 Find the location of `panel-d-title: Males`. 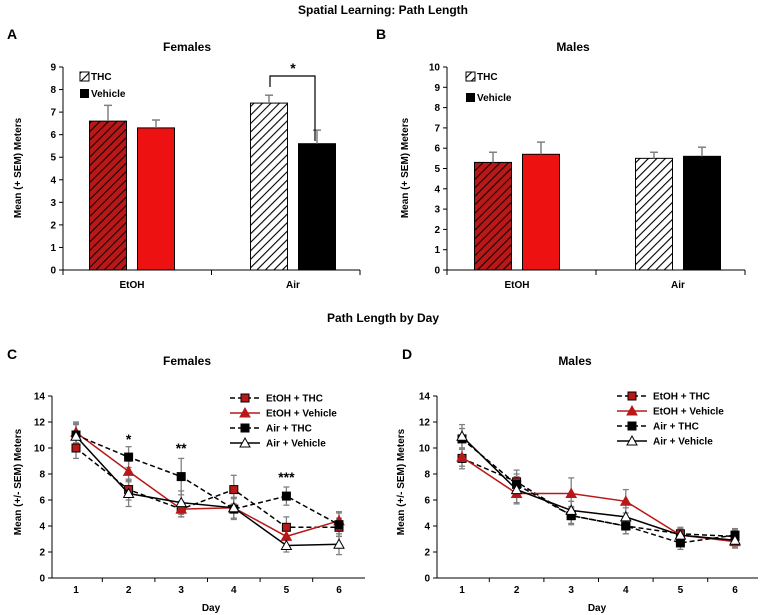

panel-d-title: Males is located at coordinates (575, 361).